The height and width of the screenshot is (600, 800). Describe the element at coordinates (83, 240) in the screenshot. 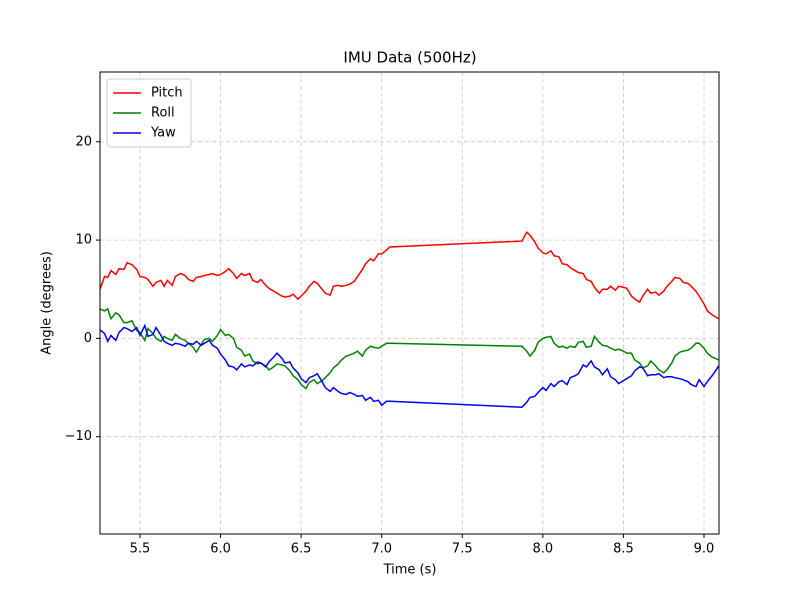

I see `y-tick-label: 10` at that location.